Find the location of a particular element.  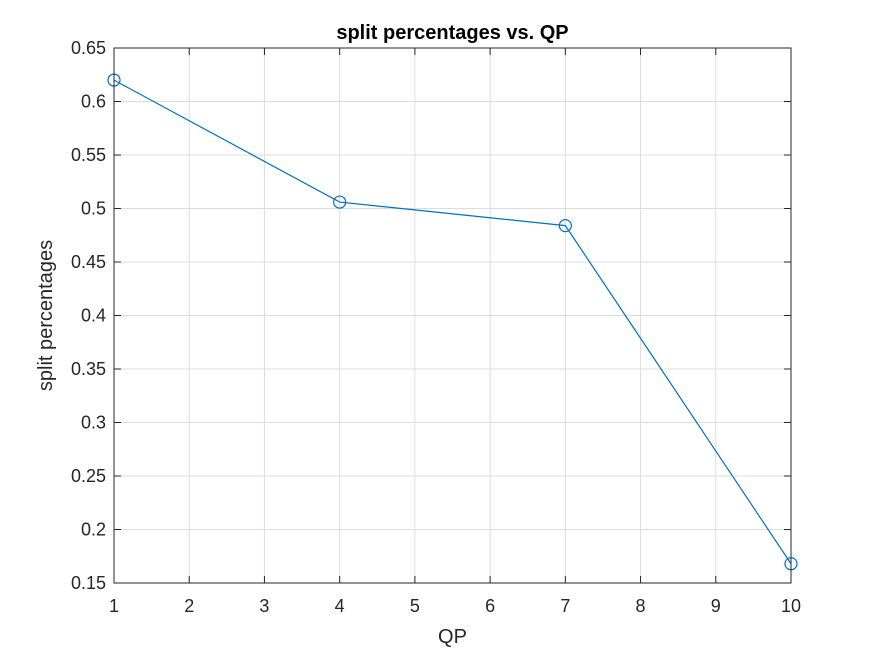

chart-title: split percentages vs. QP is located at coordinates (452, 33).